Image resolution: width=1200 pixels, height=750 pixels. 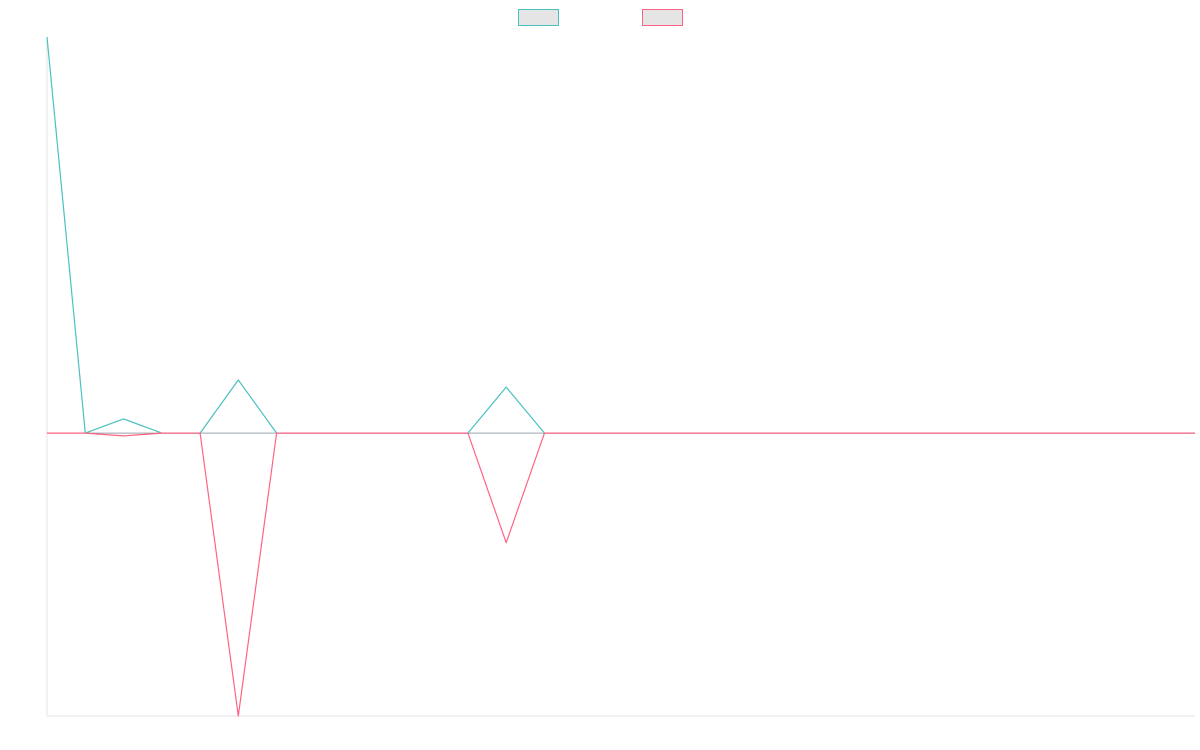 I want to click on legend, so click(x=600, y=17).